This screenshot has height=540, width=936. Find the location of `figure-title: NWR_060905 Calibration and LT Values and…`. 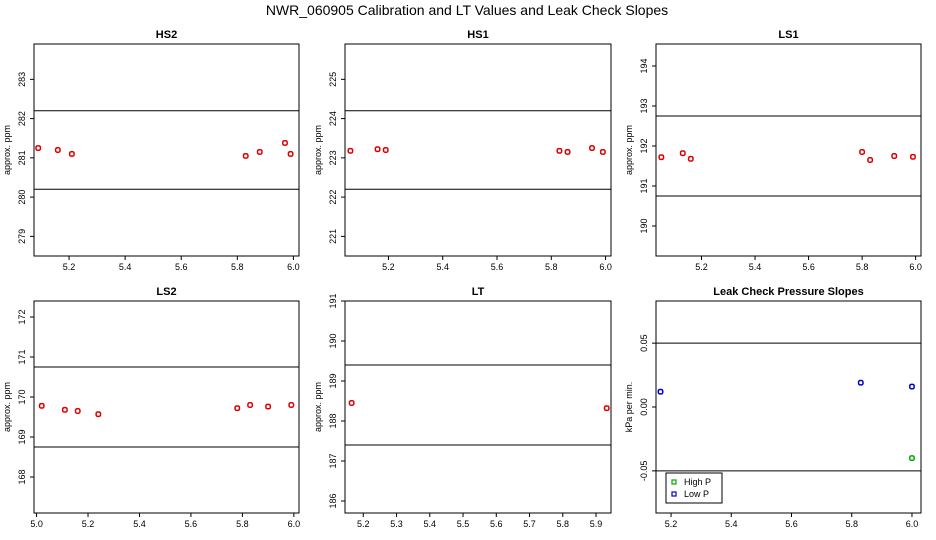

figure-title: NWR_060905 Calibration and LT Values and… is located at coordinates (467, 10).